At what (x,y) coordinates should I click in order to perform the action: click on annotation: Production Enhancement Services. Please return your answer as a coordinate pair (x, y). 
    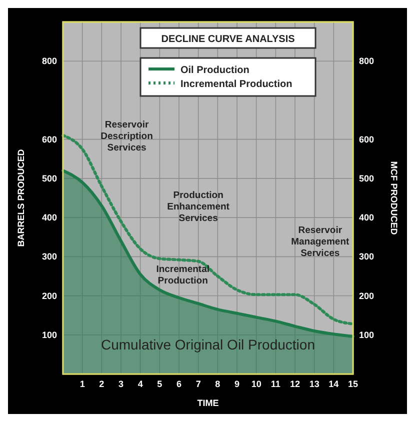
    Looking at the image, I should click on (198, 207).